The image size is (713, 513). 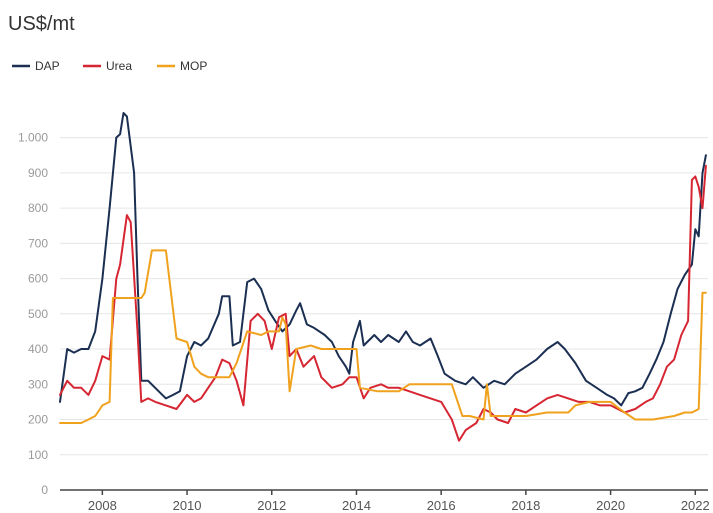 What do you see at coordinates (47, 66) in the screenshot?
I see `legend-label: DAP` at bounding box center [47, 66].